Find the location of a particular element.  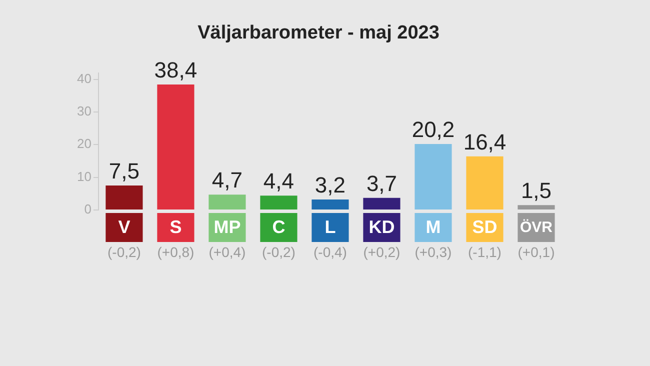

data-label: 16,4 is located at coordinates (484, 141).